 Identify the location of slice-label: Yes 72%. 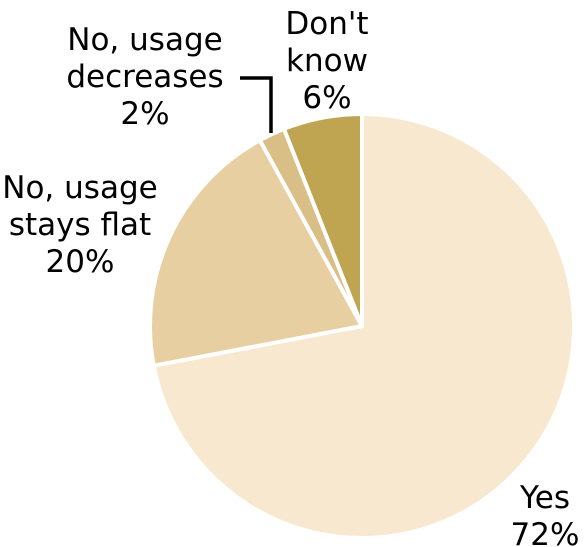
(545, 513).